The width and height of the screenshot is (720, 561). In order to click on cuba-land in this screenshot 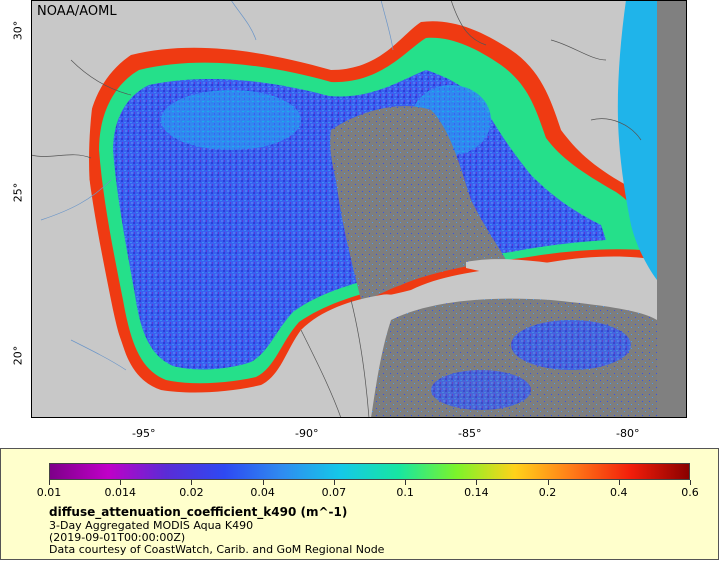, I will do `click(558, 279)`.